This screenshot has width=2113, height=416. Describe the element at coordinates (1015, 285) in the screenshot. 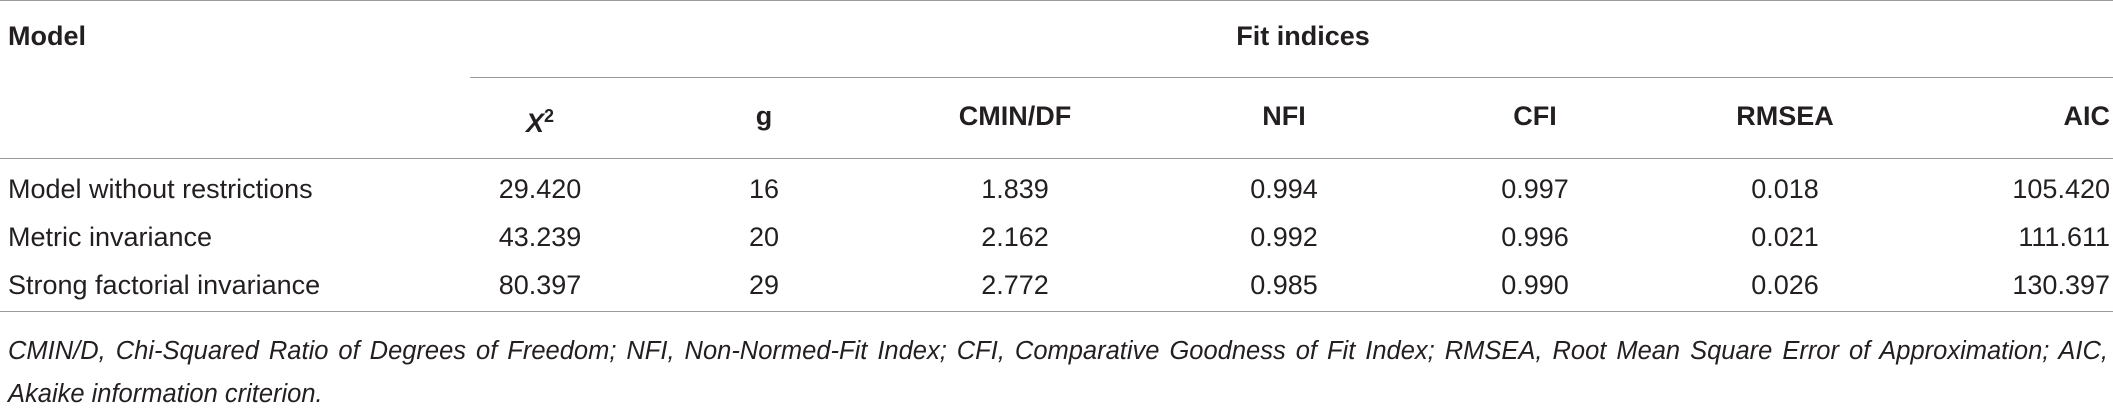

I see `cell: 2.772` at that location.